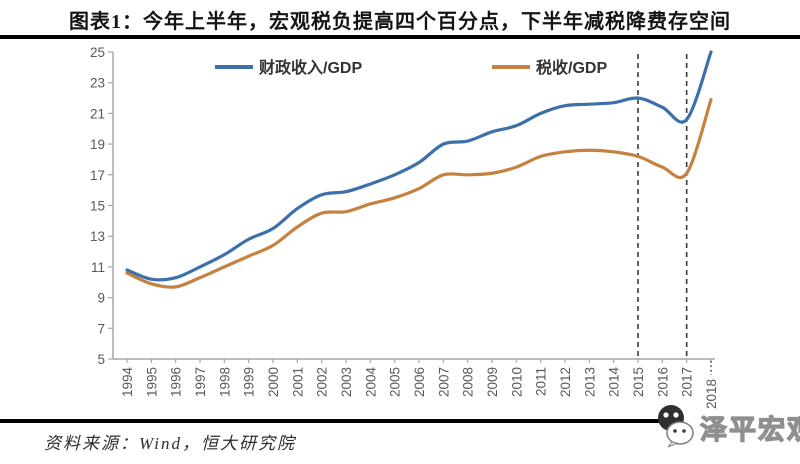 This screenshot has width=800, height=464. I want to click on x-axis-tick-label: 2012, so click(565, 382).